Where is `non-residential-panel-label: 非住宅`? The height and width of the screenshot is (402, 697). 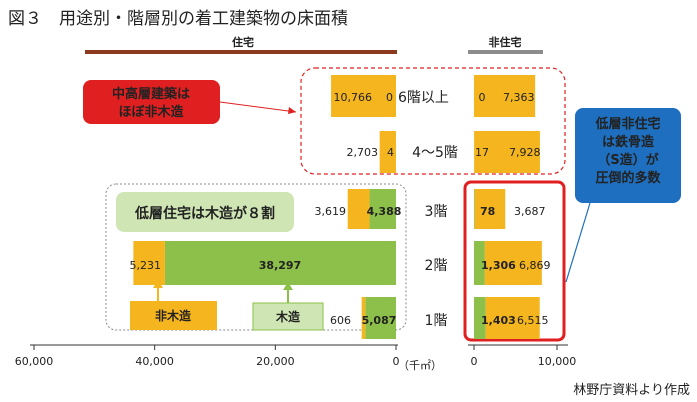
non-residential-panel-label: 非住宅 is located at coordinates (505, 42).